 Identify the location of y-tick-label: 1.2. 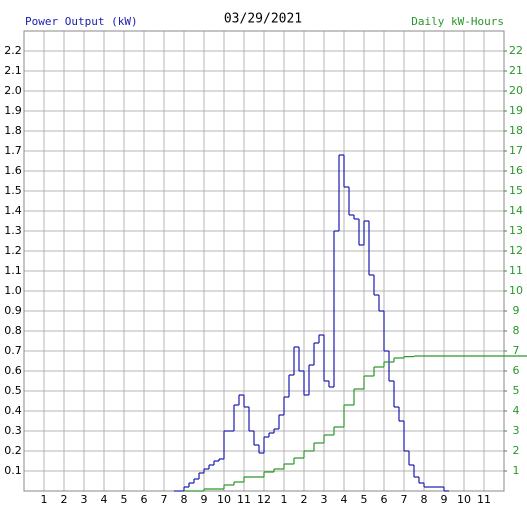
(13, 250).